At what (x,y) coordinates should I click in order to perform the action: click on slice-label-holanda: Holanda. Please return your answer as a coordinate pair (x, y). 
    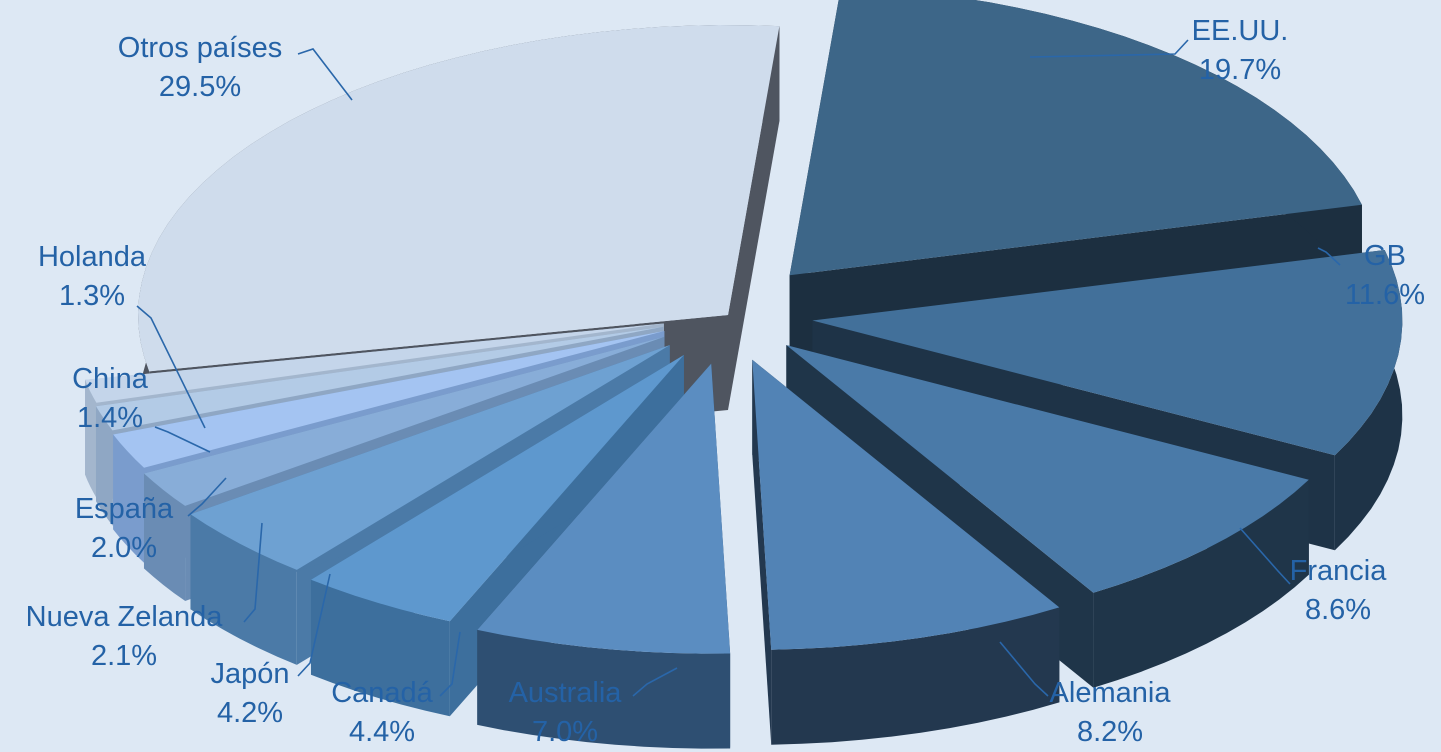
    Looking at the image, I should click on (92, 257).